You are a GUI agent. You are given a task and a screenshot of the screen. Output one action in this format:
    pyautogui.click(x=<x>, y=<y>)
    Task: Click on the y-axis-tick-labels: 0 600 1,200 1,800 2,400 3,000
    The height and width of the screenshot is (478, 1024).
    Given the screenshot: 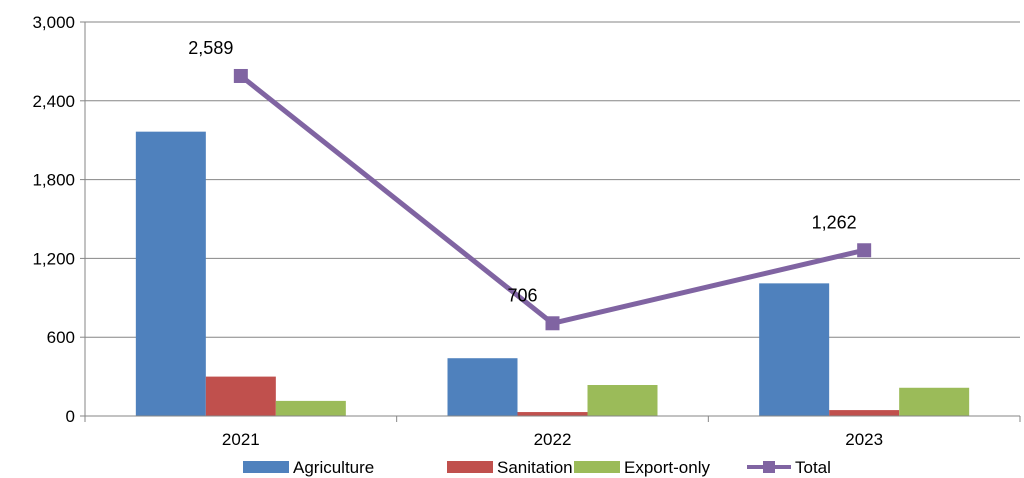 What is the action you would take?
    pyautogui.click(x=58, y=219)
    